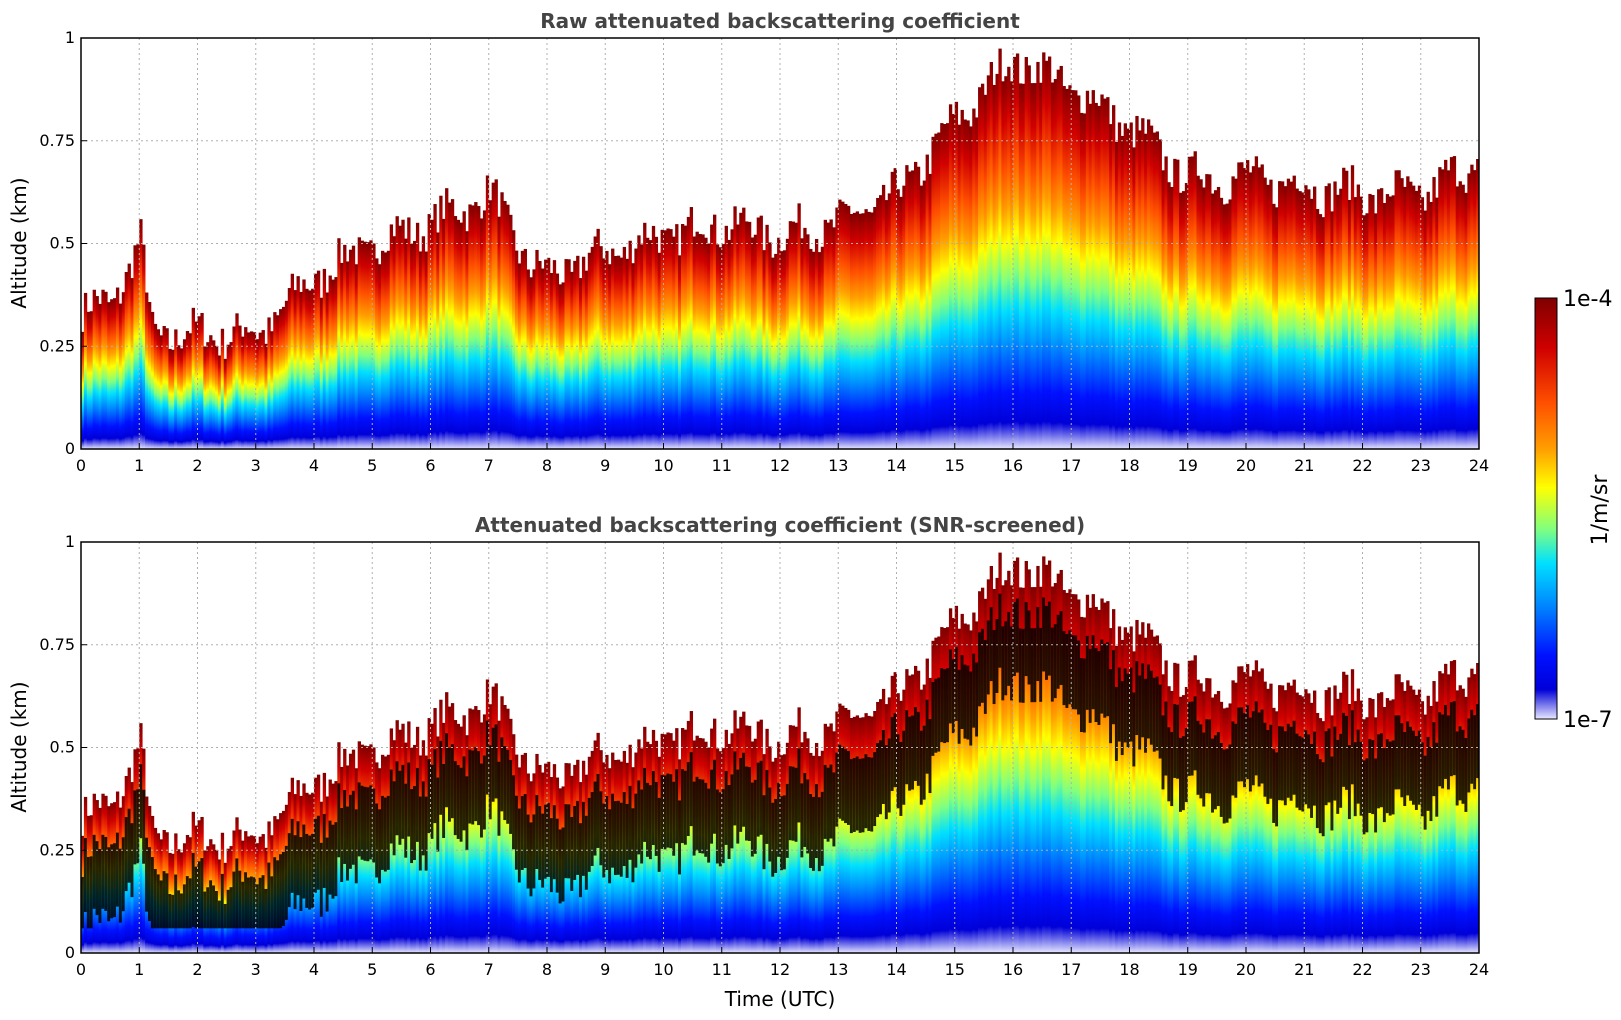 This screenshot has height=1020, width=1621. What do you see at coordinates (838, 969) in the screenshot?
I see `x-tick-label: 13` at bounding box center [838, 969].